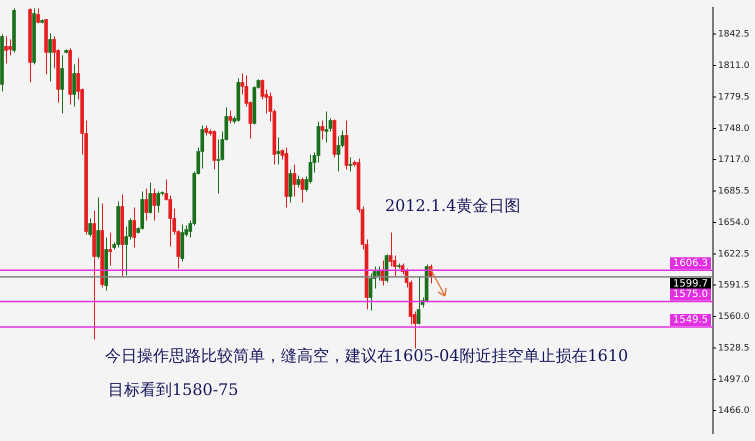  What do you see at coordinates (734, 379) in the screenshot?
I see `y-tick-label: 1497.0` at bounding box center [734, 379].